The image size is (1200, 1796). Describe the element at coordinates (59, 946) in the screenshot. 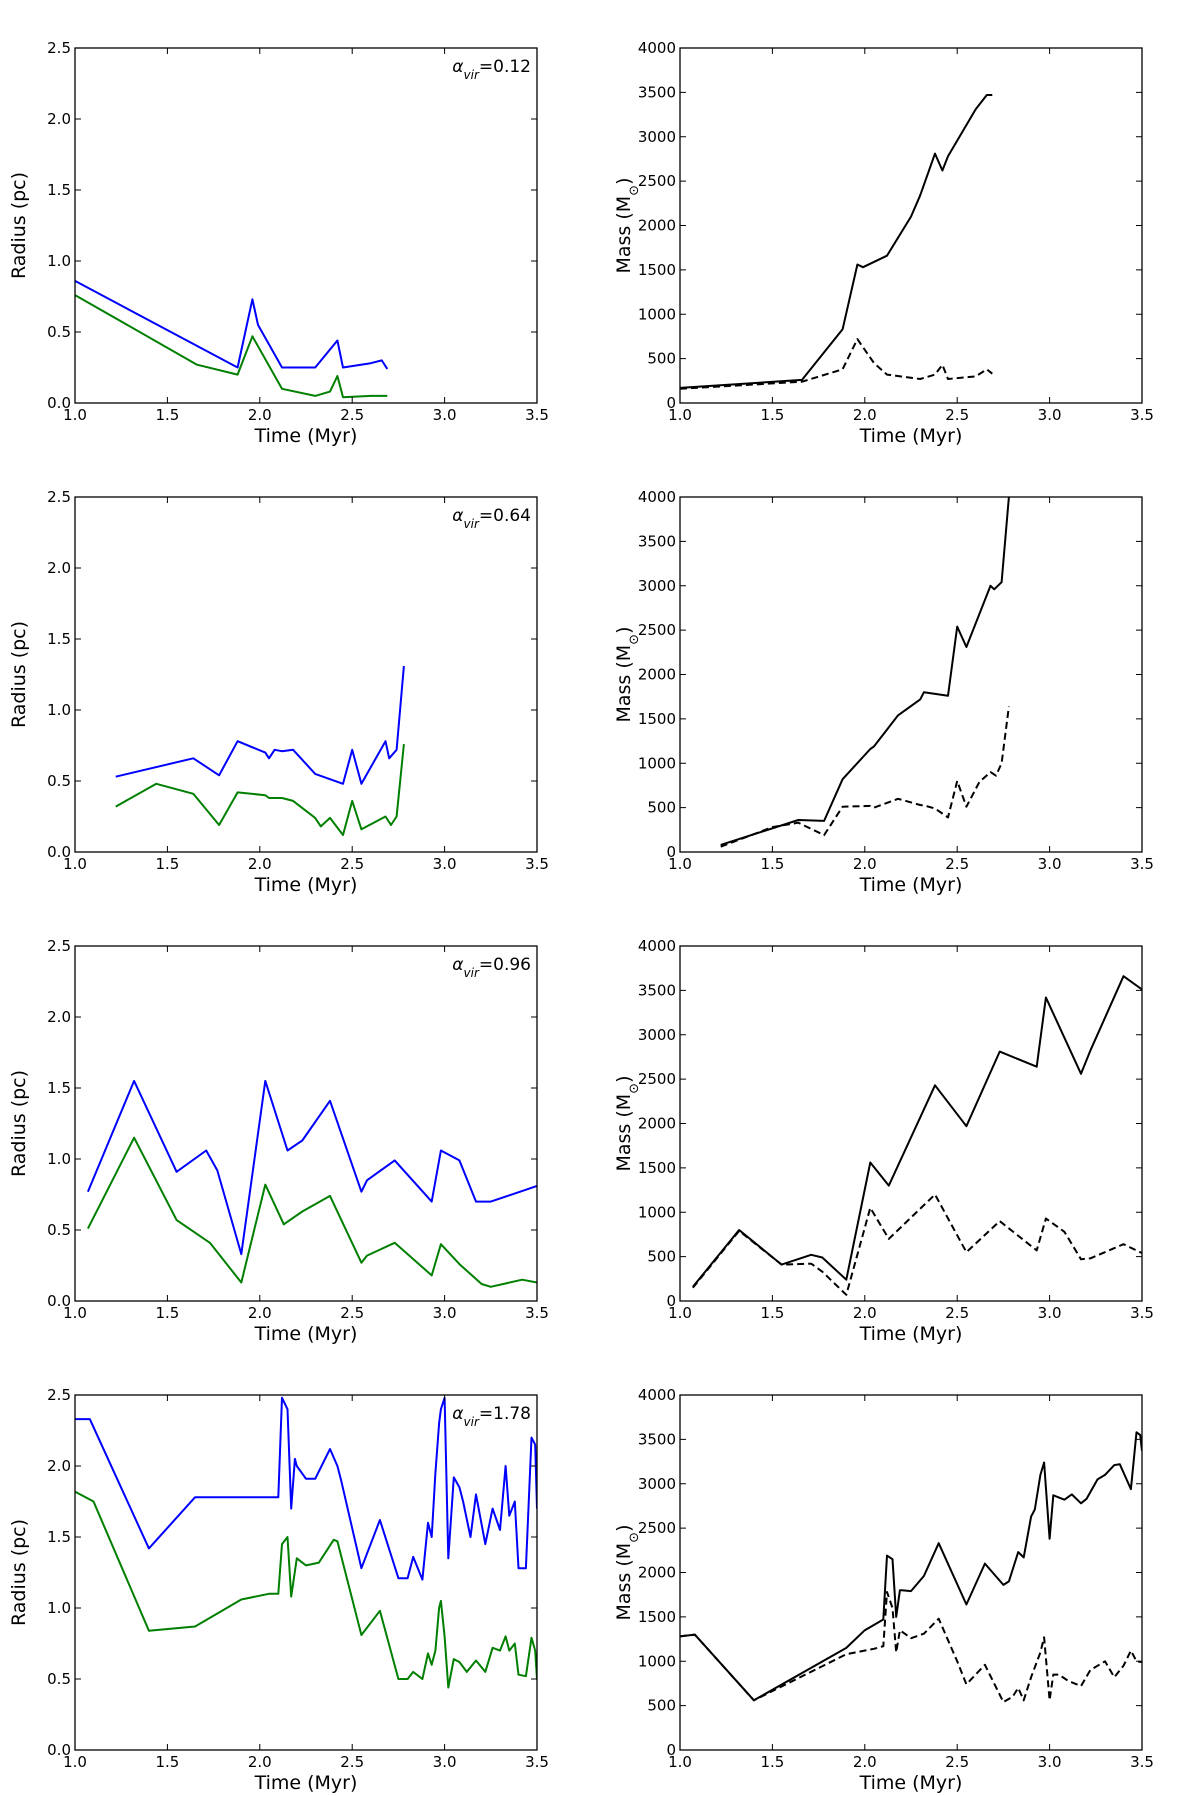

I see `y-tick-label: 2.5` at that location.